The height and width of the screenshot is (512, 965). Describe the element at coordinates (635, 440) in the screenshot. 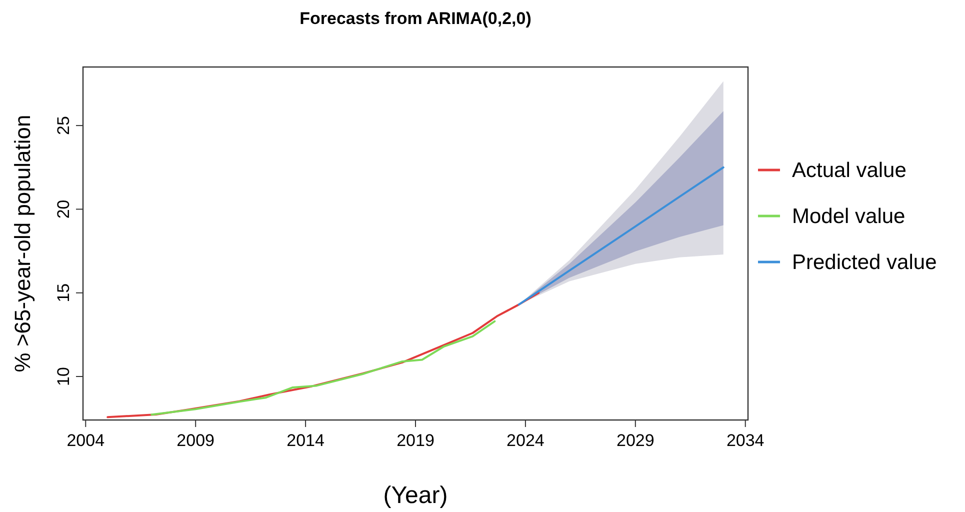

I see `x-tick-label: 2029` at that location.